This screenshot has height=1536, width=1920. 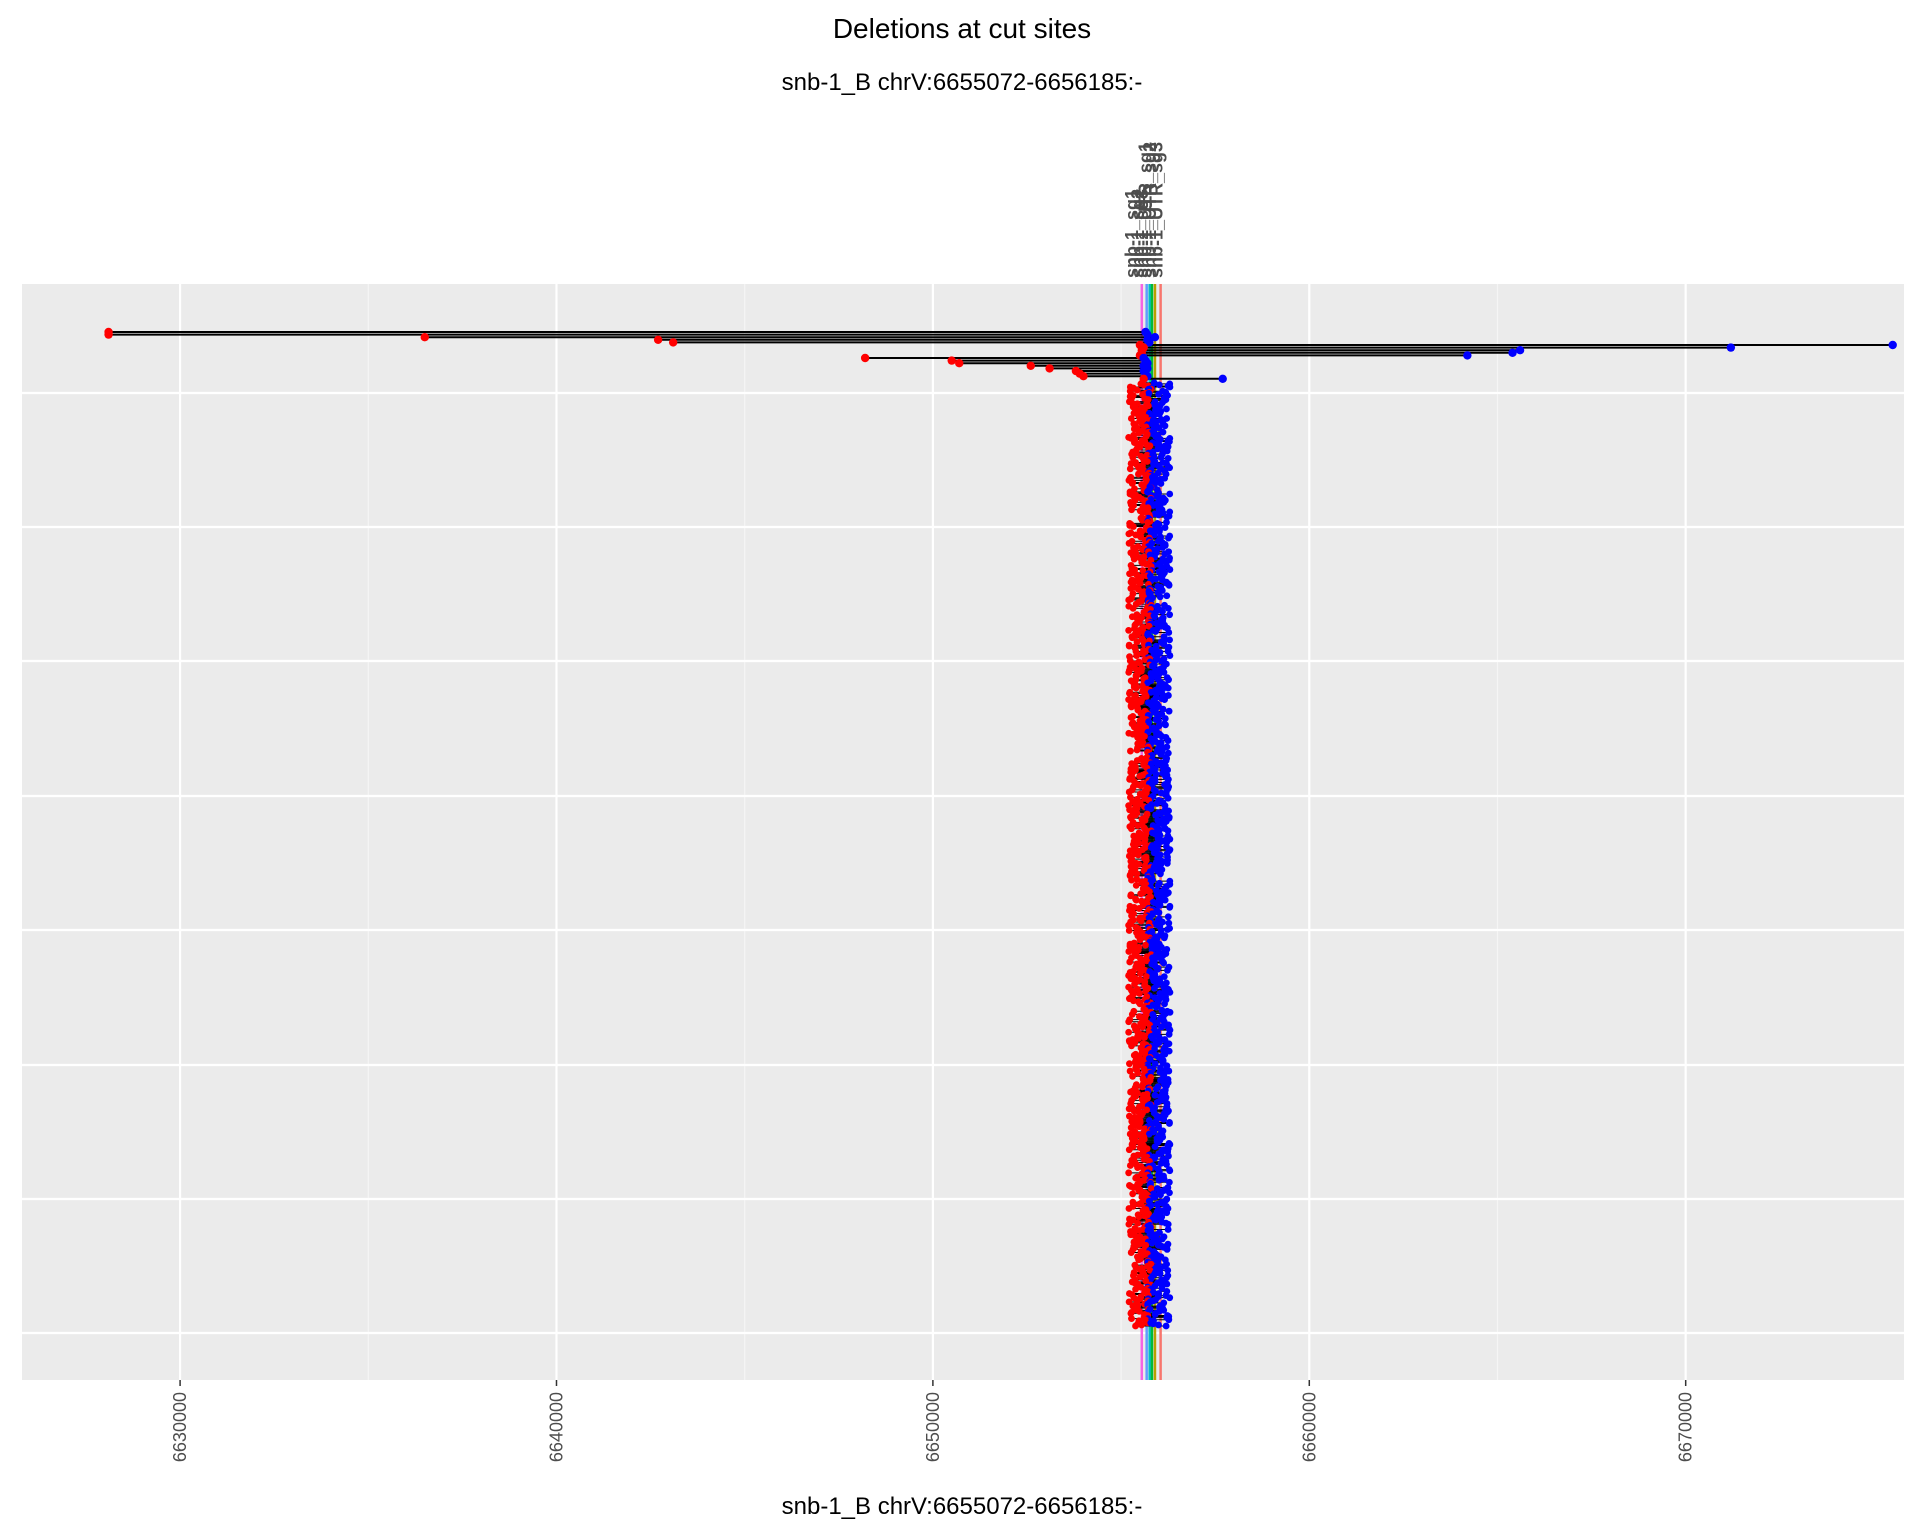 I want to click on x-tick-label: 6670000, so click(x=1686, y=1427).